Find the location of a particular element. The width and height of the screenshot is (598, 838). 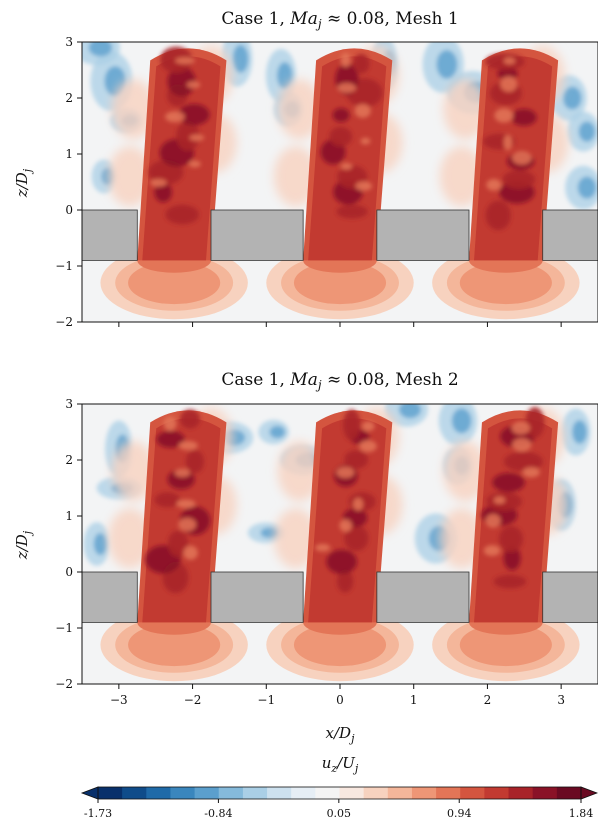

colorbar-tick-label: 1.84 is located at coordinates (581, 813).